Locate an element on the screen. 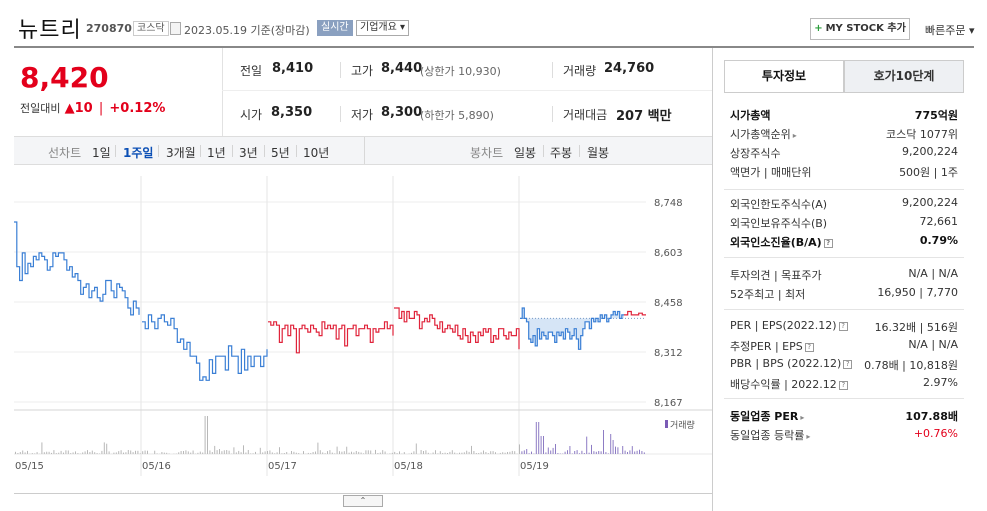  summary-divider is located at coordinates (222, 92).